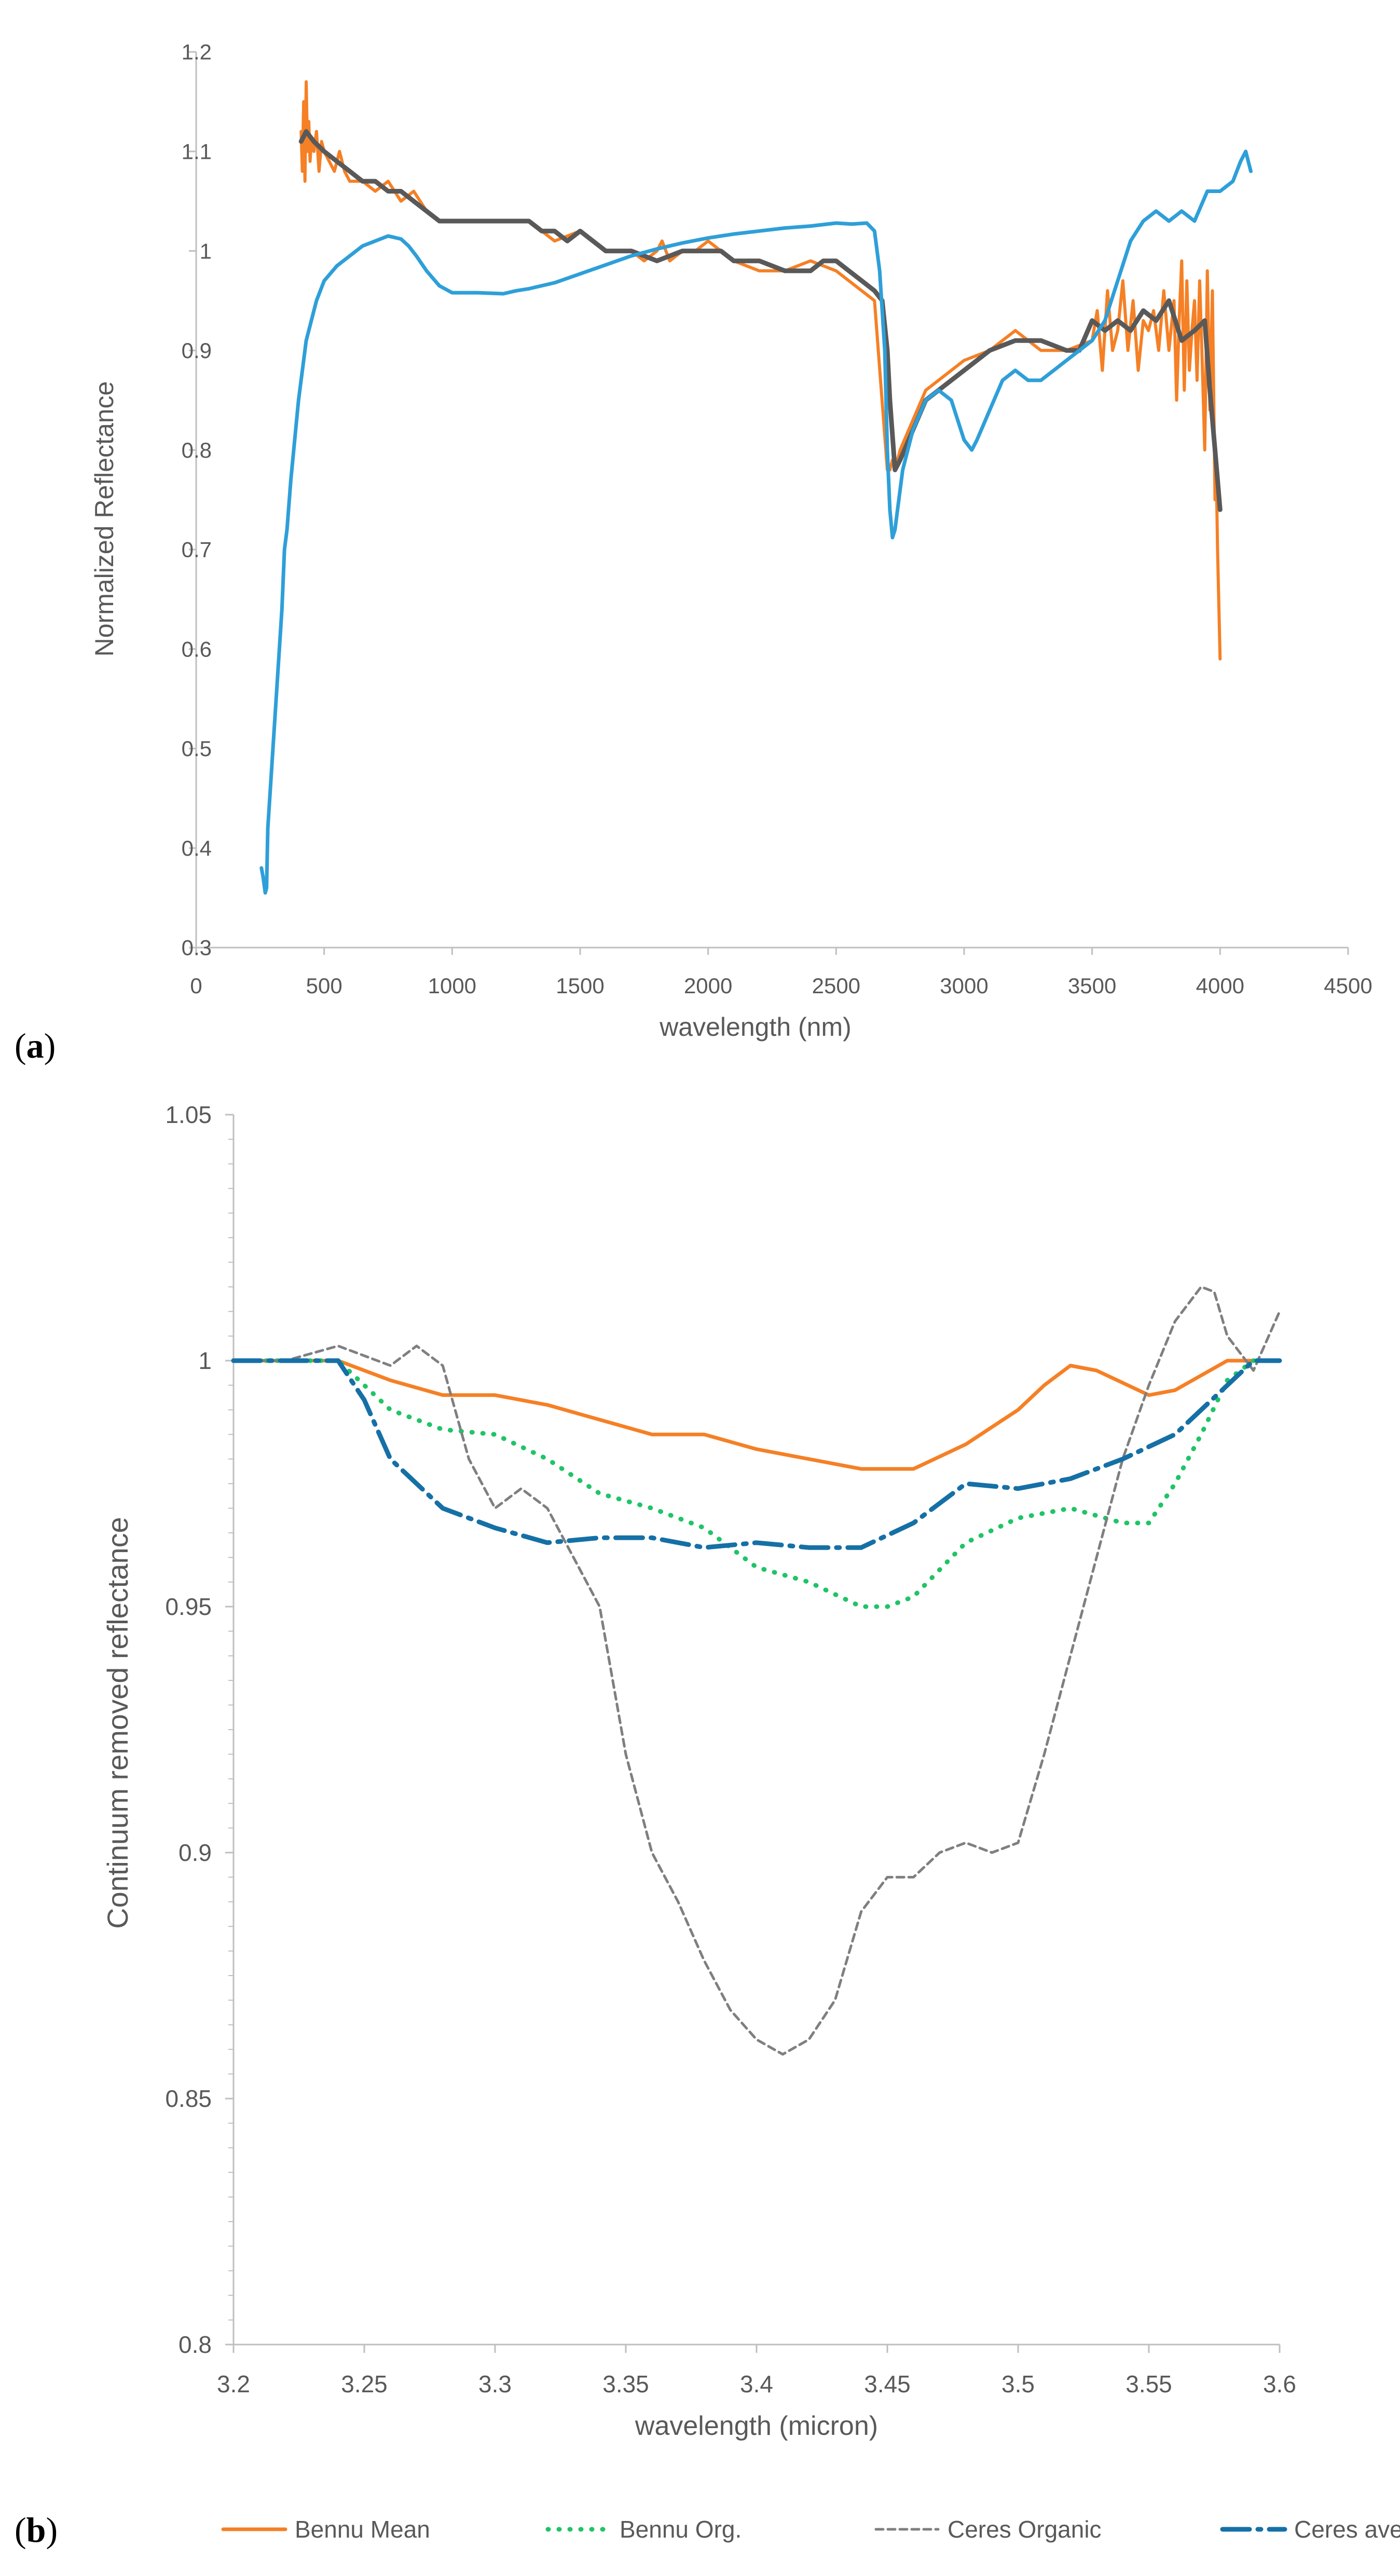  I want to click on panel-b-x-tick-label: 3.6, so click(1279, 2384).